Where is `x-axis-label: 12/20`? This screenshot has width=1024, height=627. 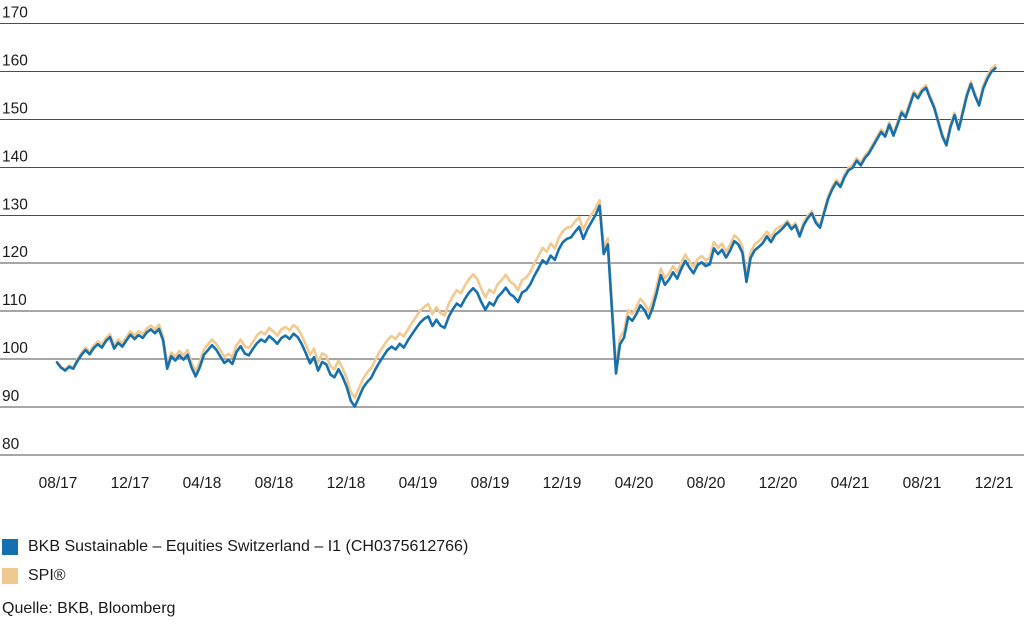 x-axis-label: 12/20 is located at coordinates (778, 483).